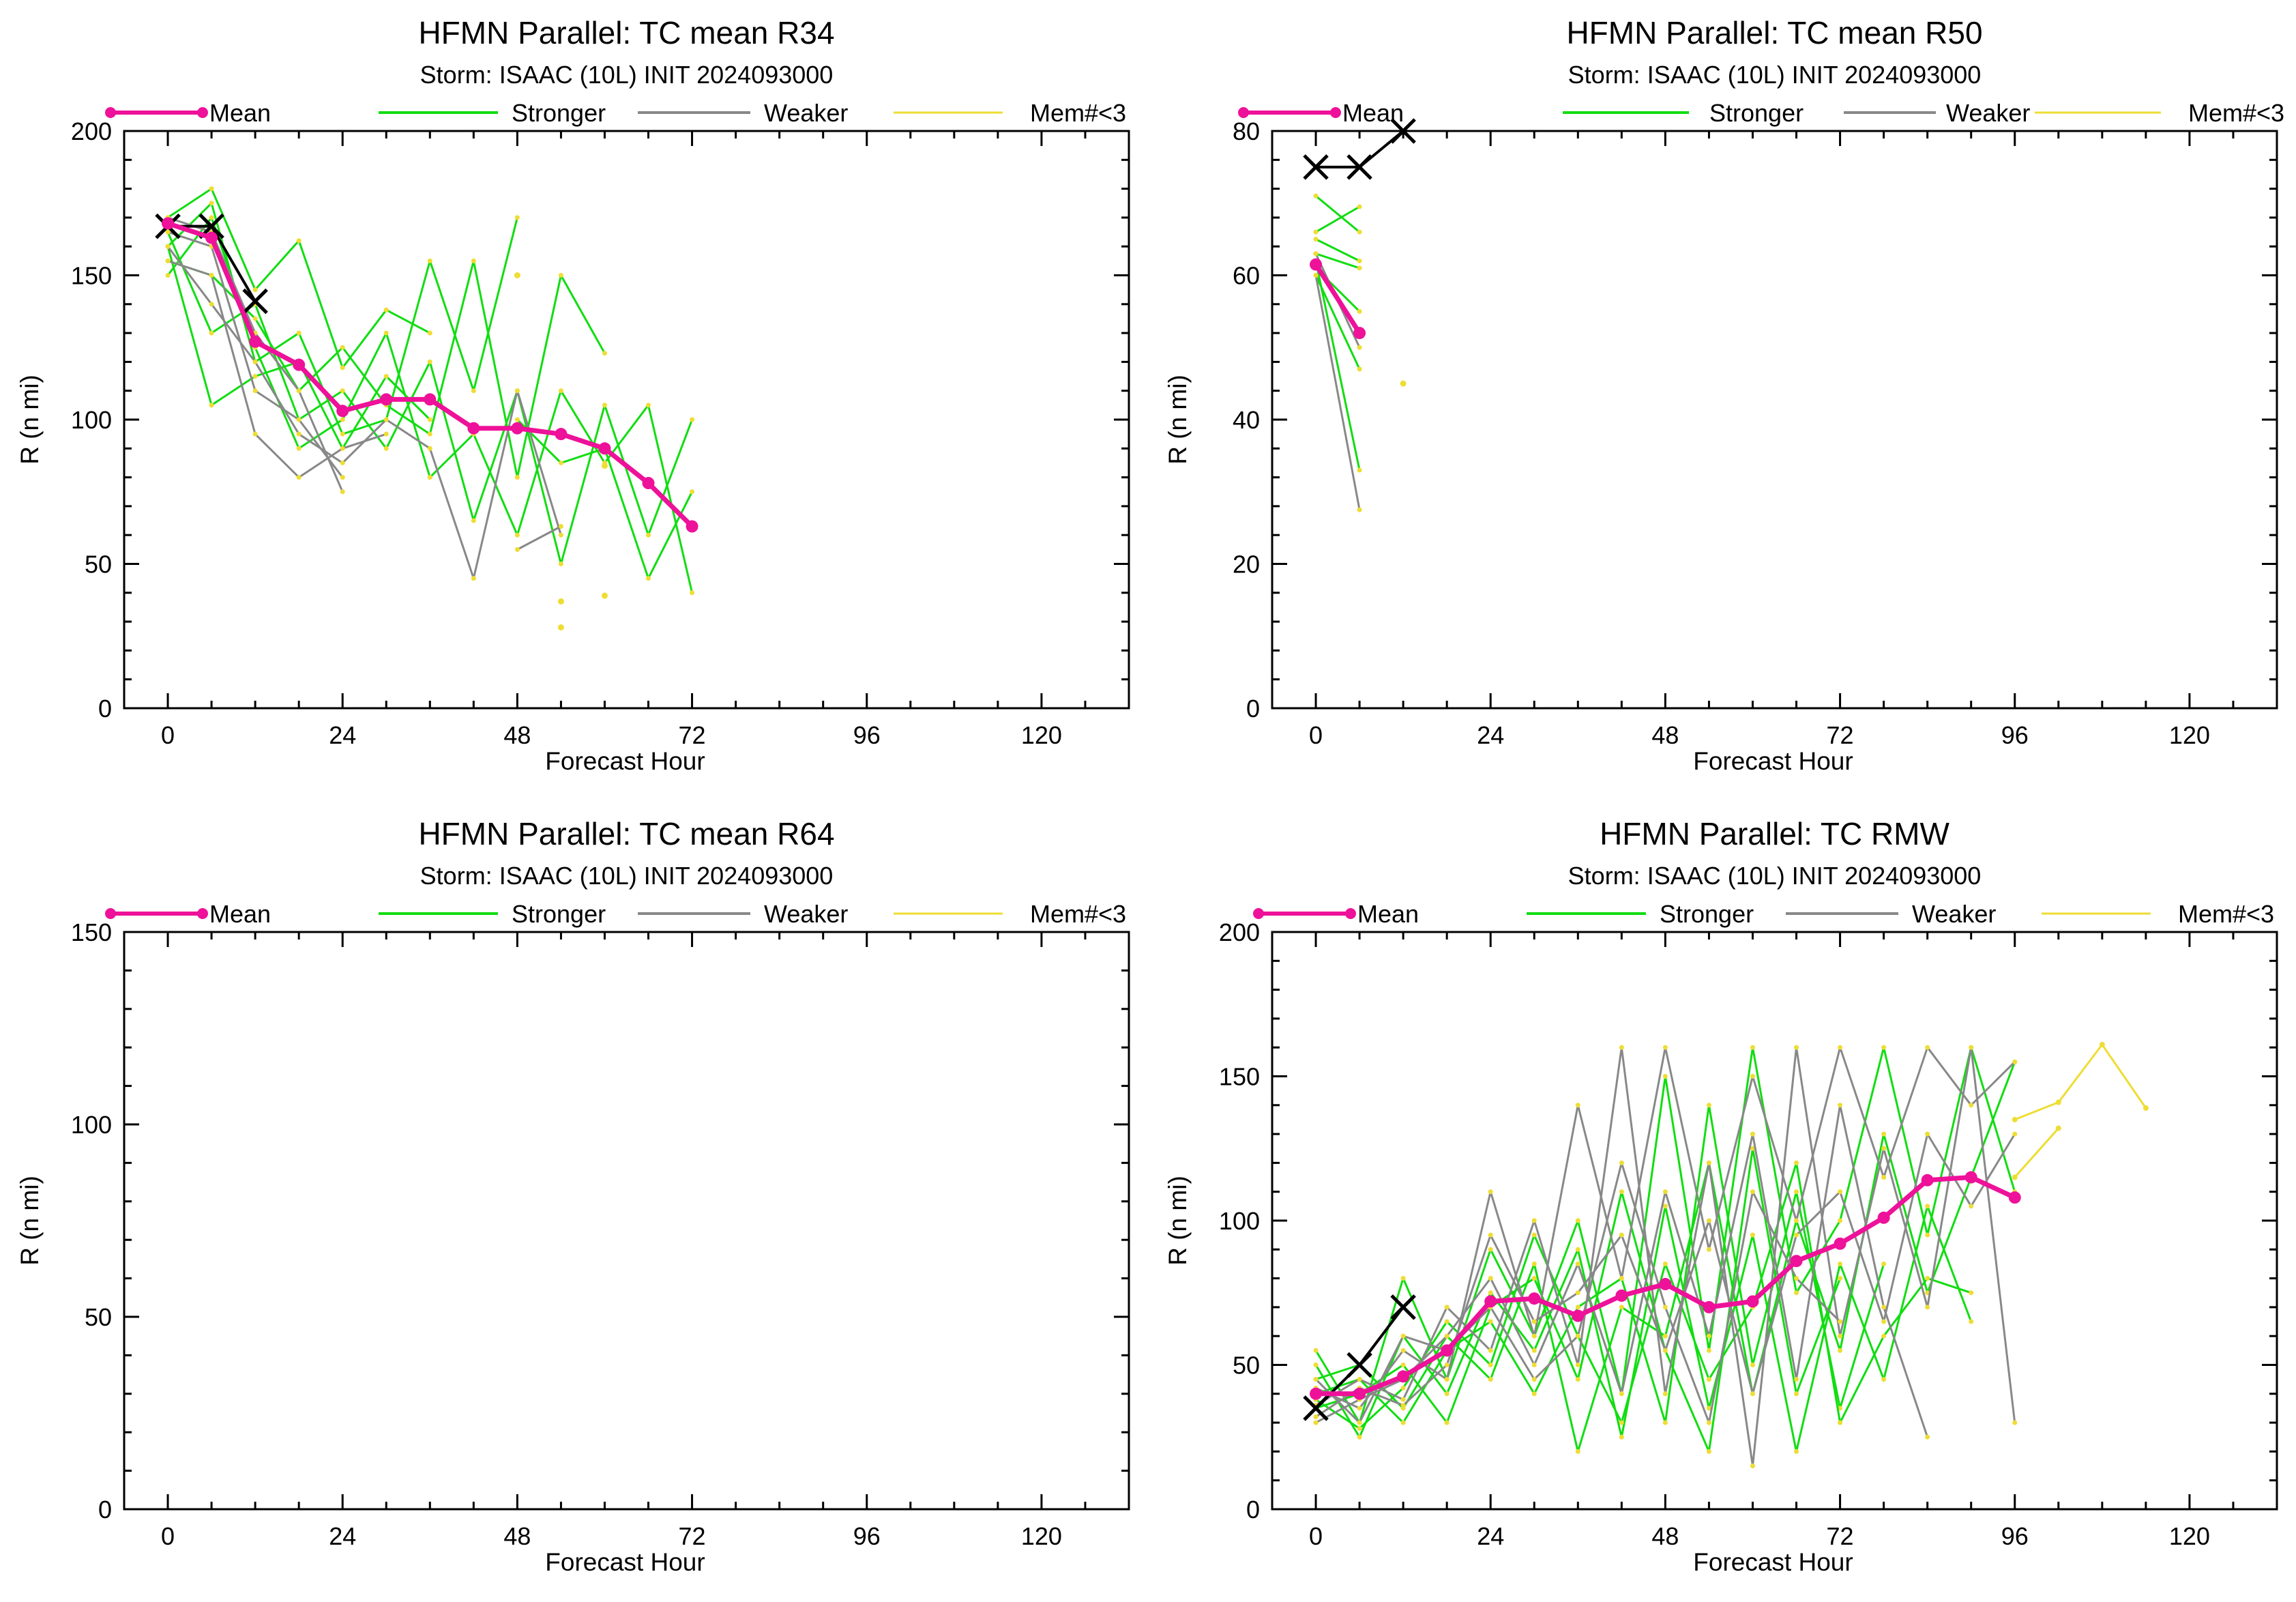 The image size is (2296, 1602). I want to click on x-tick-label: 72, so click(692, 1536).